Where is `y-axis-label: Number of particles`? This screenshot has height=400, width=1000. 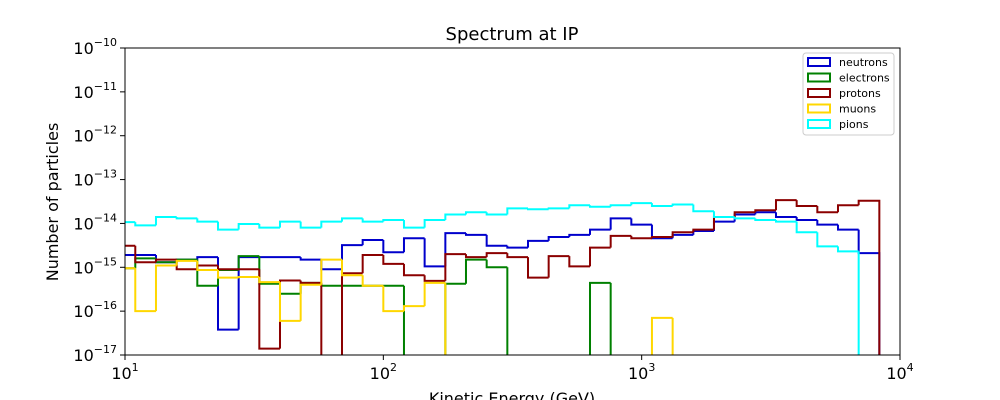
y-axis-label: Number of particles is located at coordinates (52, 202).